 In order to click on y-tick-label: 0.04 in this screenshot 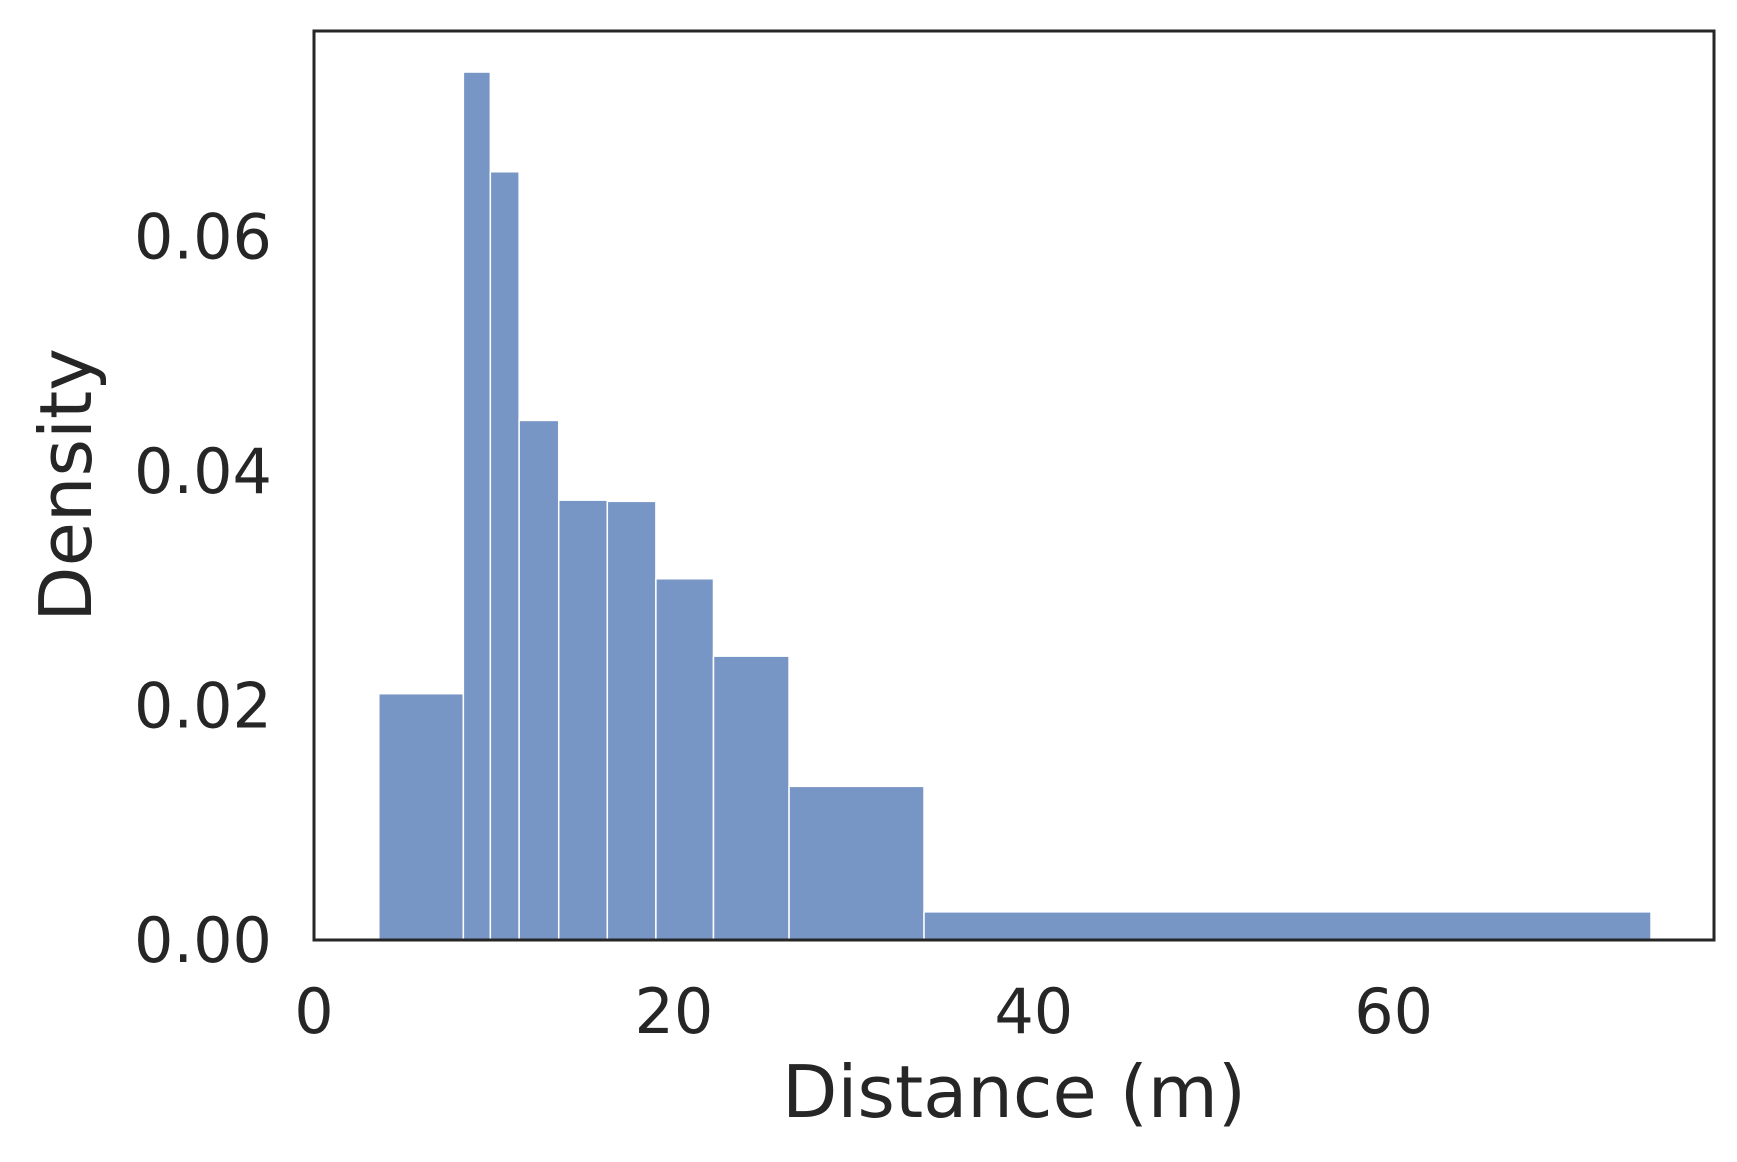, I will do `click(203, 471)`.